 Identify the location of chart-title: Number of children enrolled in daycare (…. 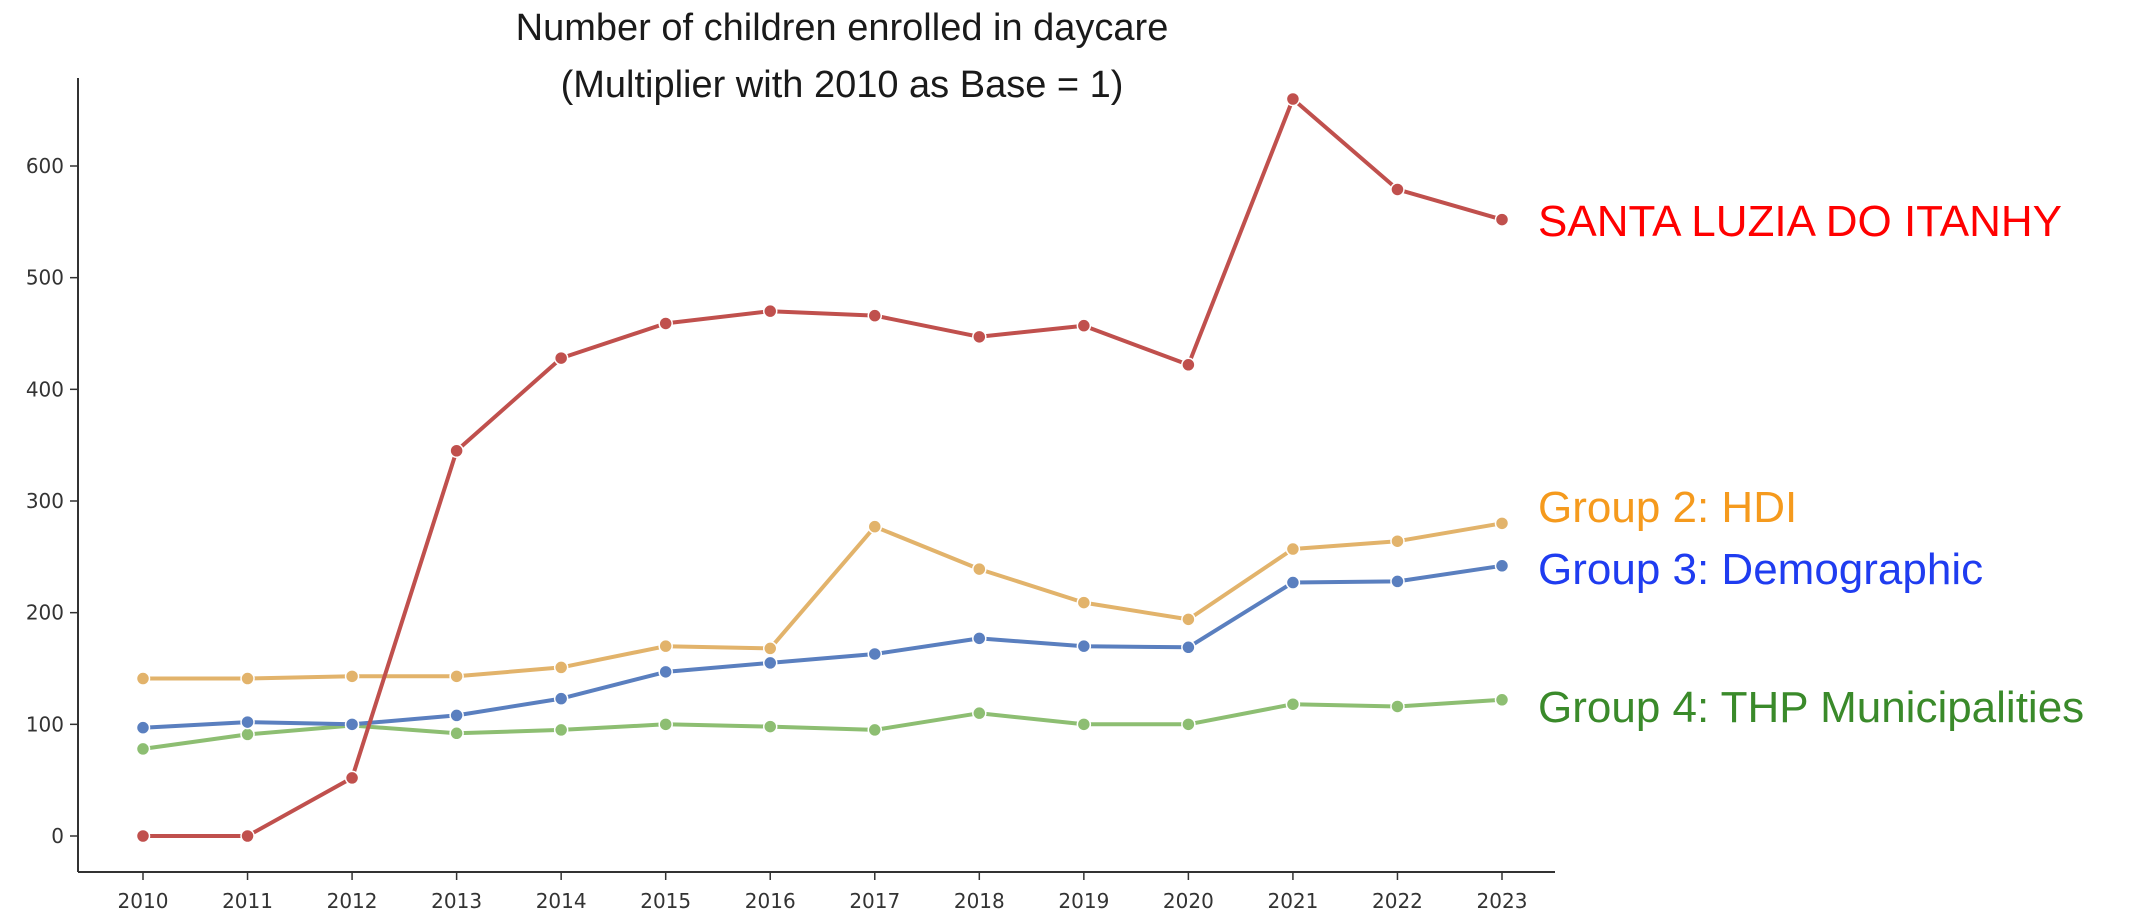
(842, 56).